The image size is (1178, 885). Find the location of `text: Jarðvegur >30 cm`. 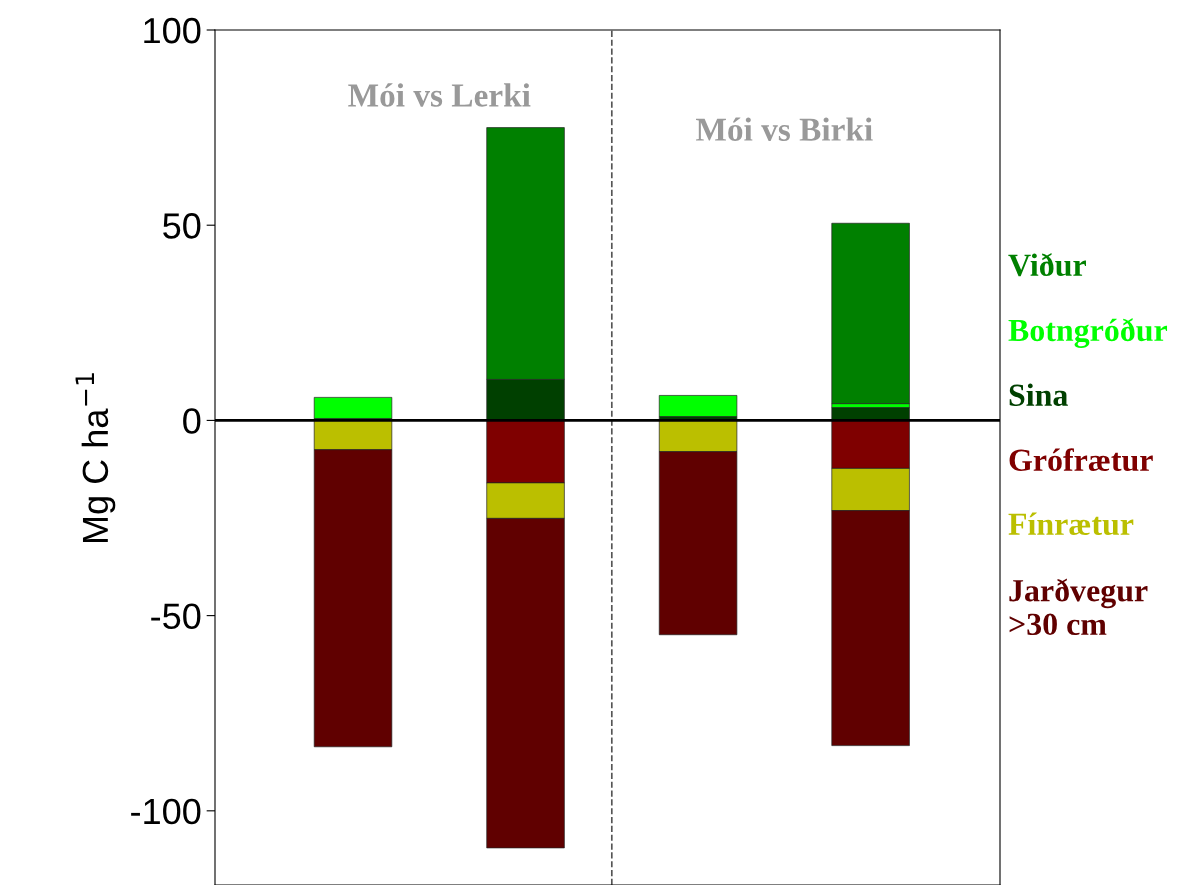

text: Jarðvegur >30 cm is located at coordinates (1078, 607).